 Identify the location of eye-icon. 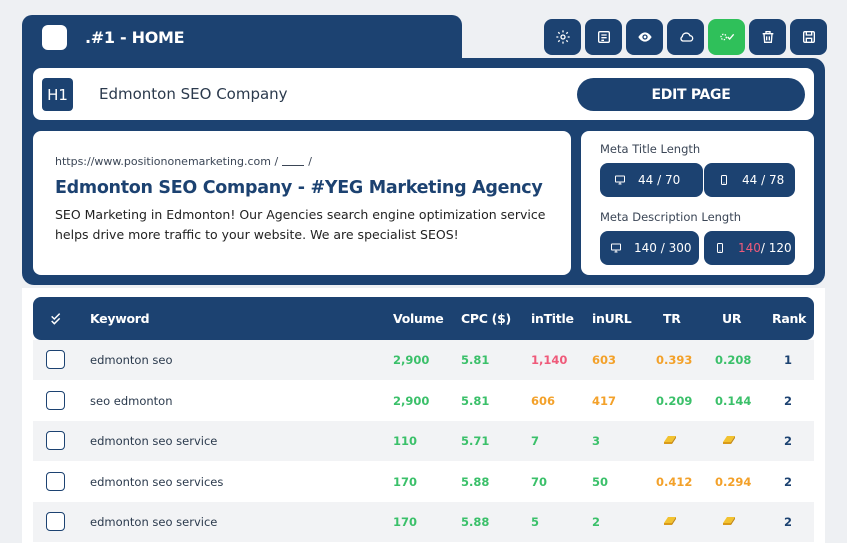
(644, 37).